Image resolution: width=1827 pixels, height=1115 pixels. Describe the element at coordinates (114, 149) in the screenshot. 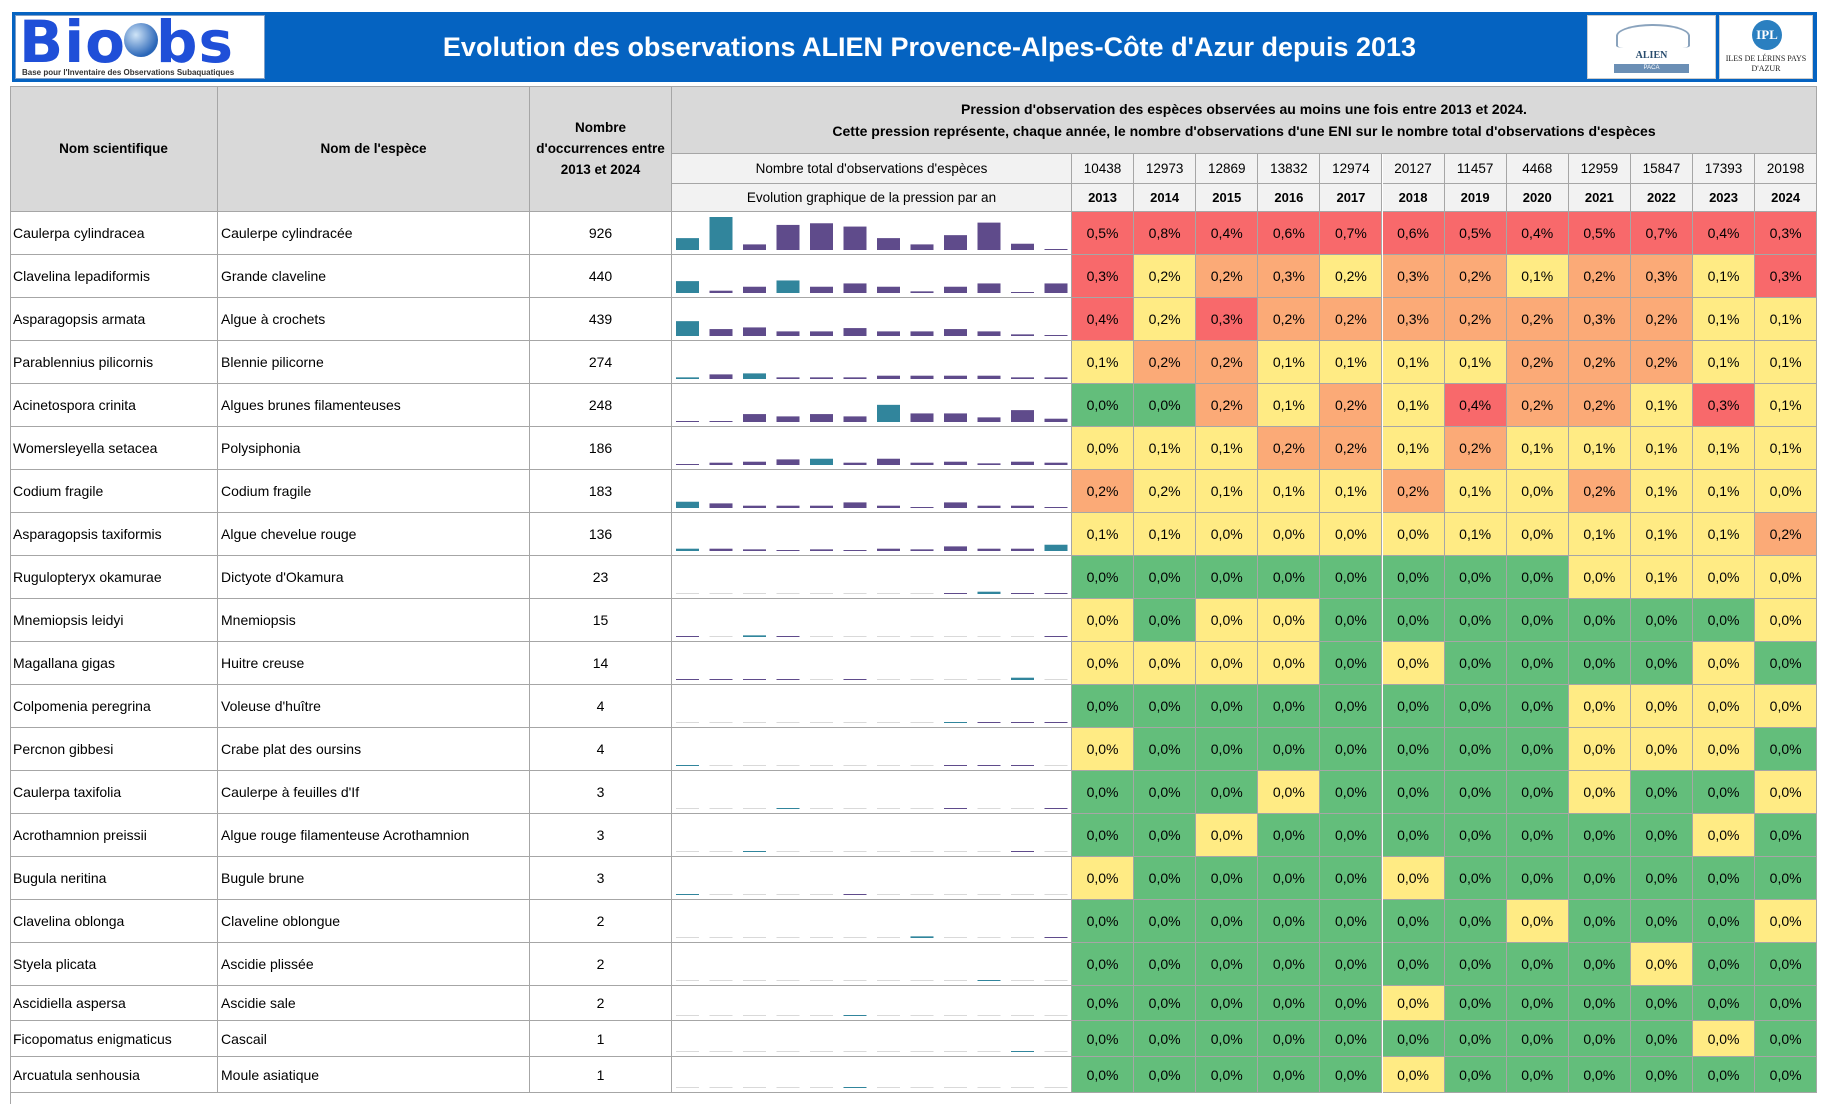

I see `header-scientific-name: Nom scientifique` at that location.